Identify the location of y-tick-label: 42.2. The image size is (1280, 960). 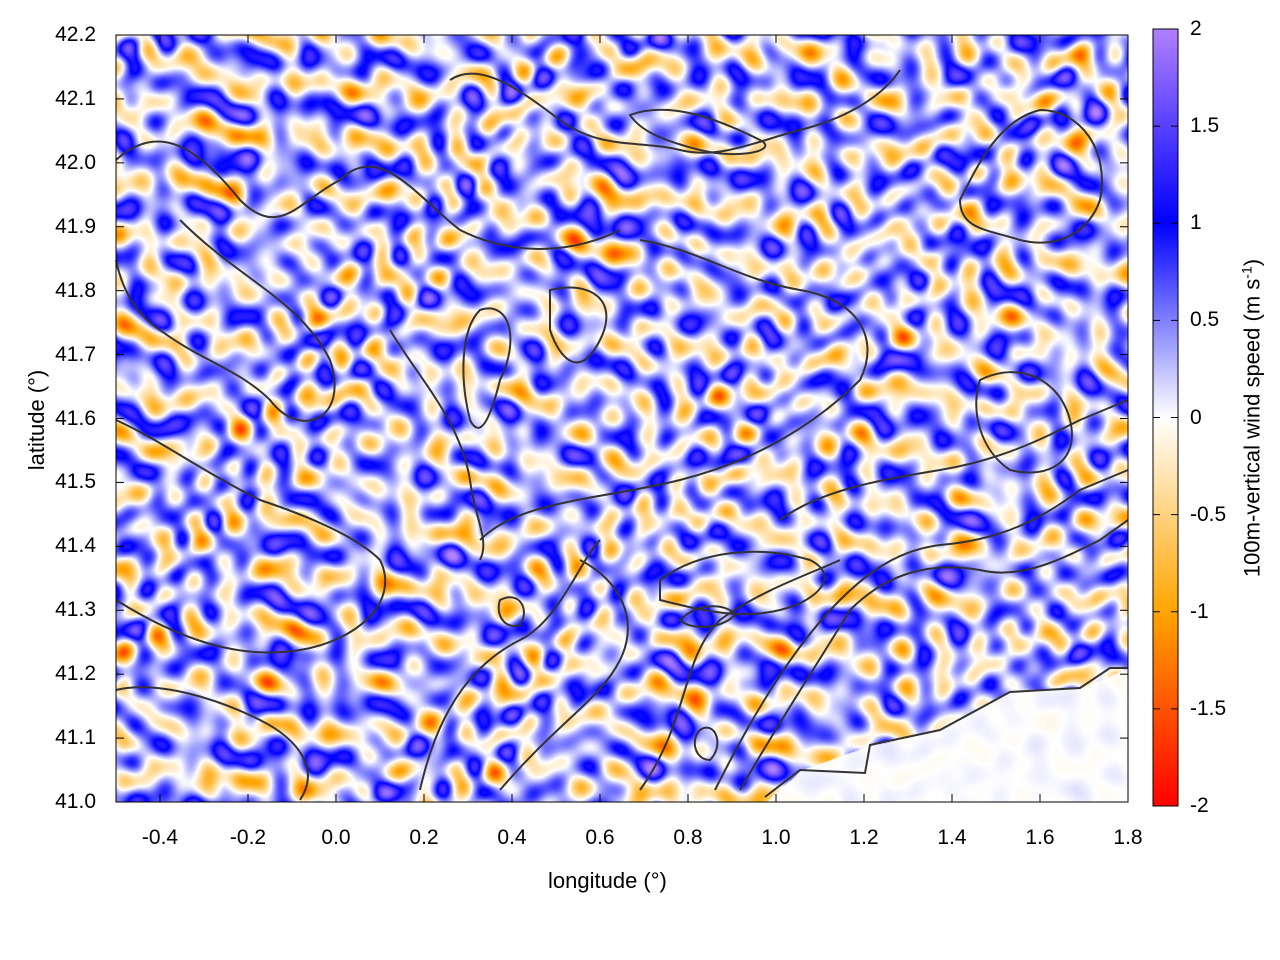
(75, 34).